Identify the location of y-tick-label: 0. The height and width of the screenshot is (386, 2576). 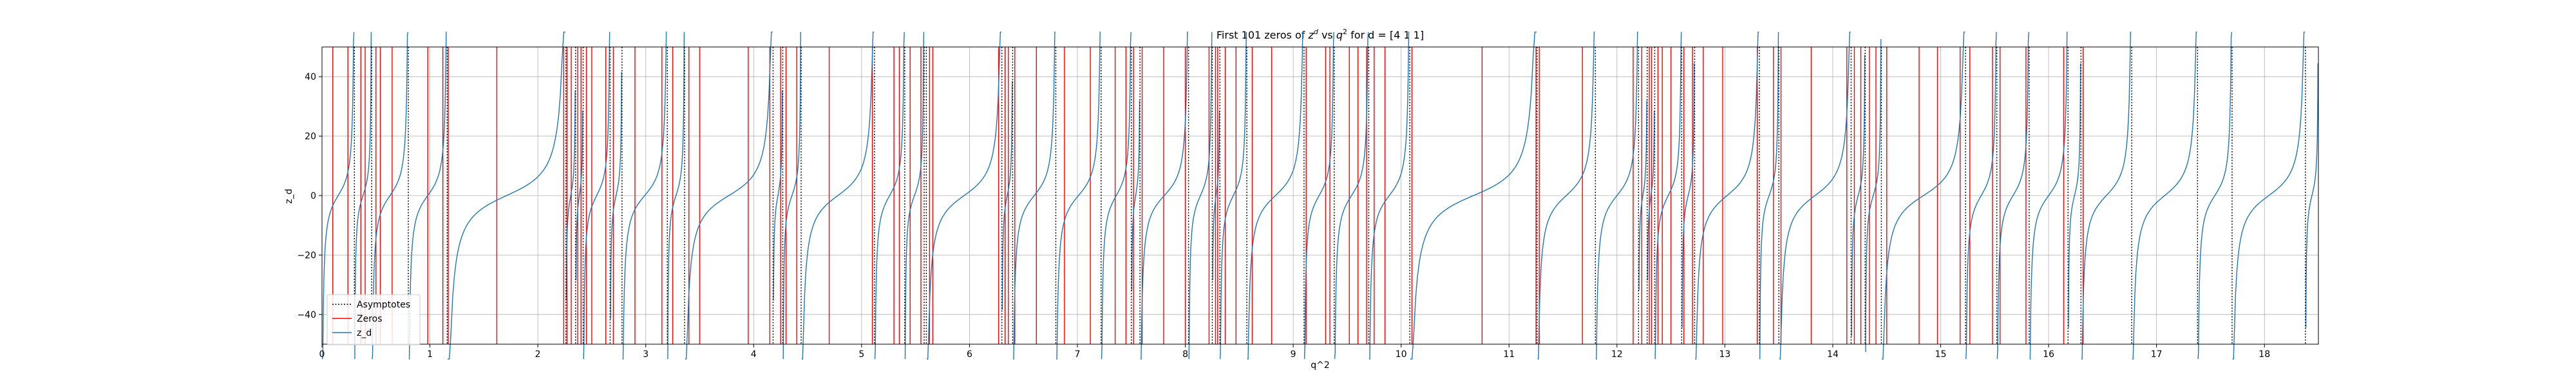
(313, 196).